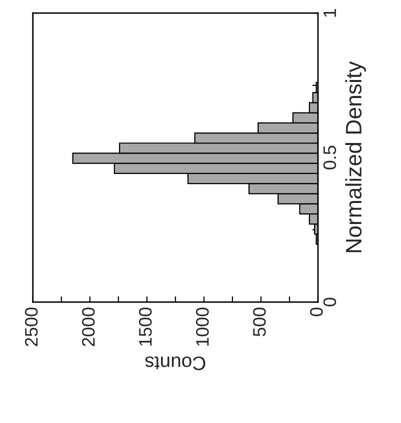 This screenshot has width=401, height=423. I want to click on x-tick-label: 500, so click(259, 322).